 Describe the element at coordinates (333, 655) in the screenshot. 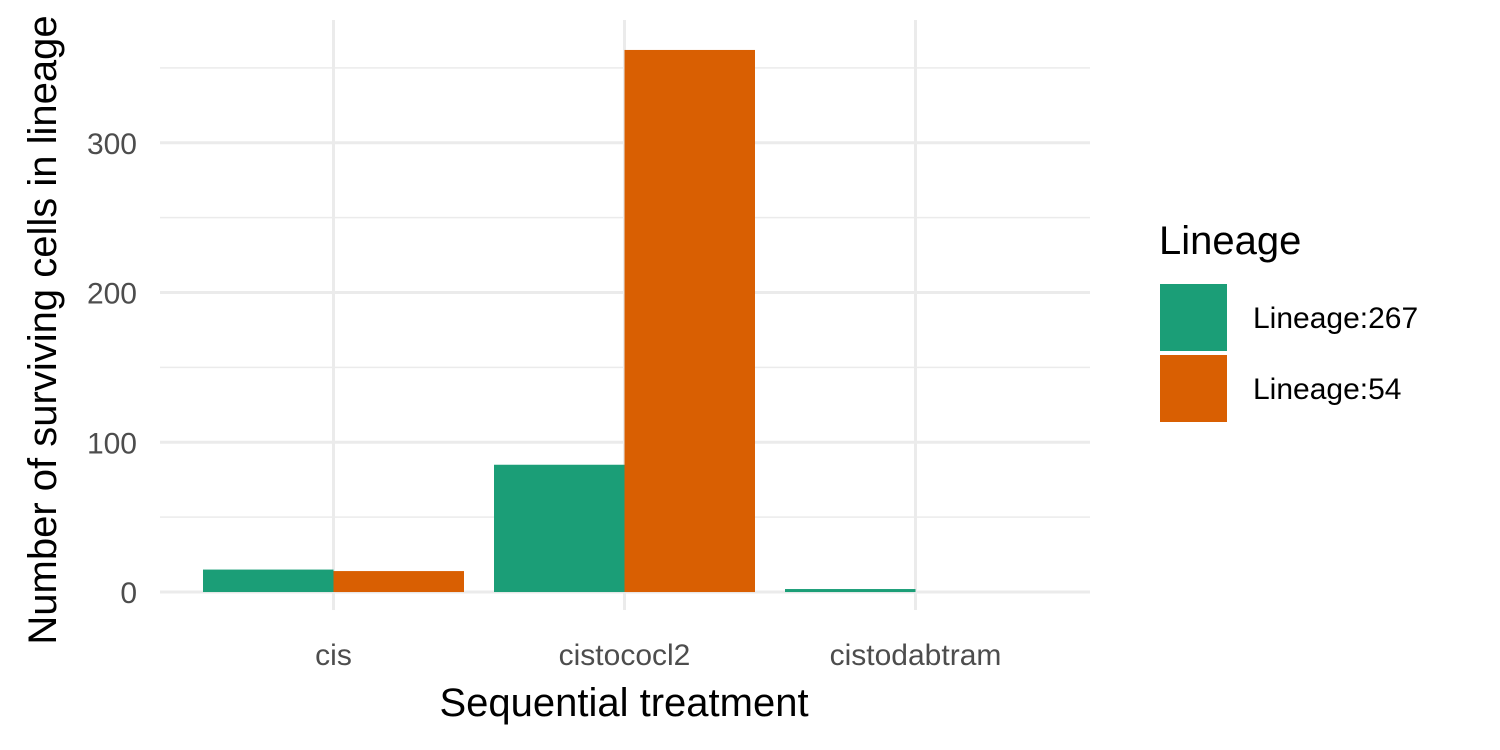

I see `x-tick-label: cis` at that location.